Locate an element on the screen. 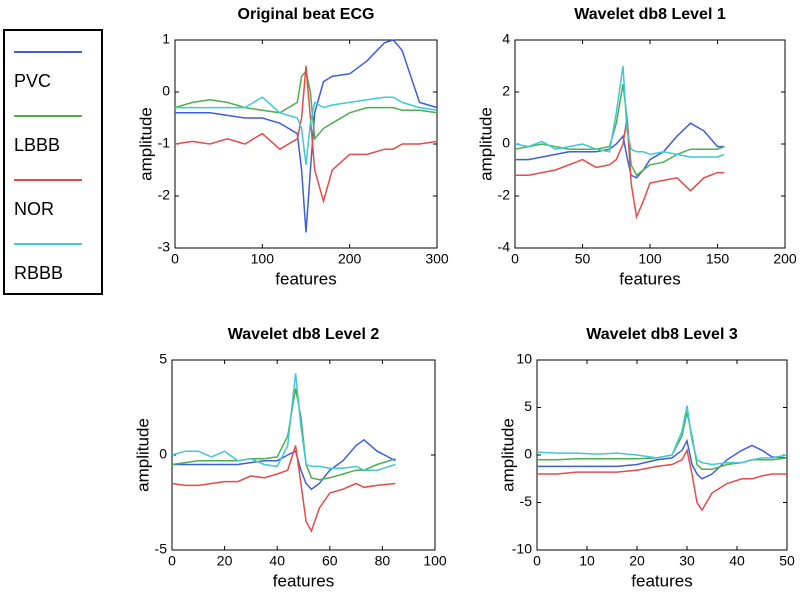  chart-title: Original beat ECG is located at coordinates (306, 14).